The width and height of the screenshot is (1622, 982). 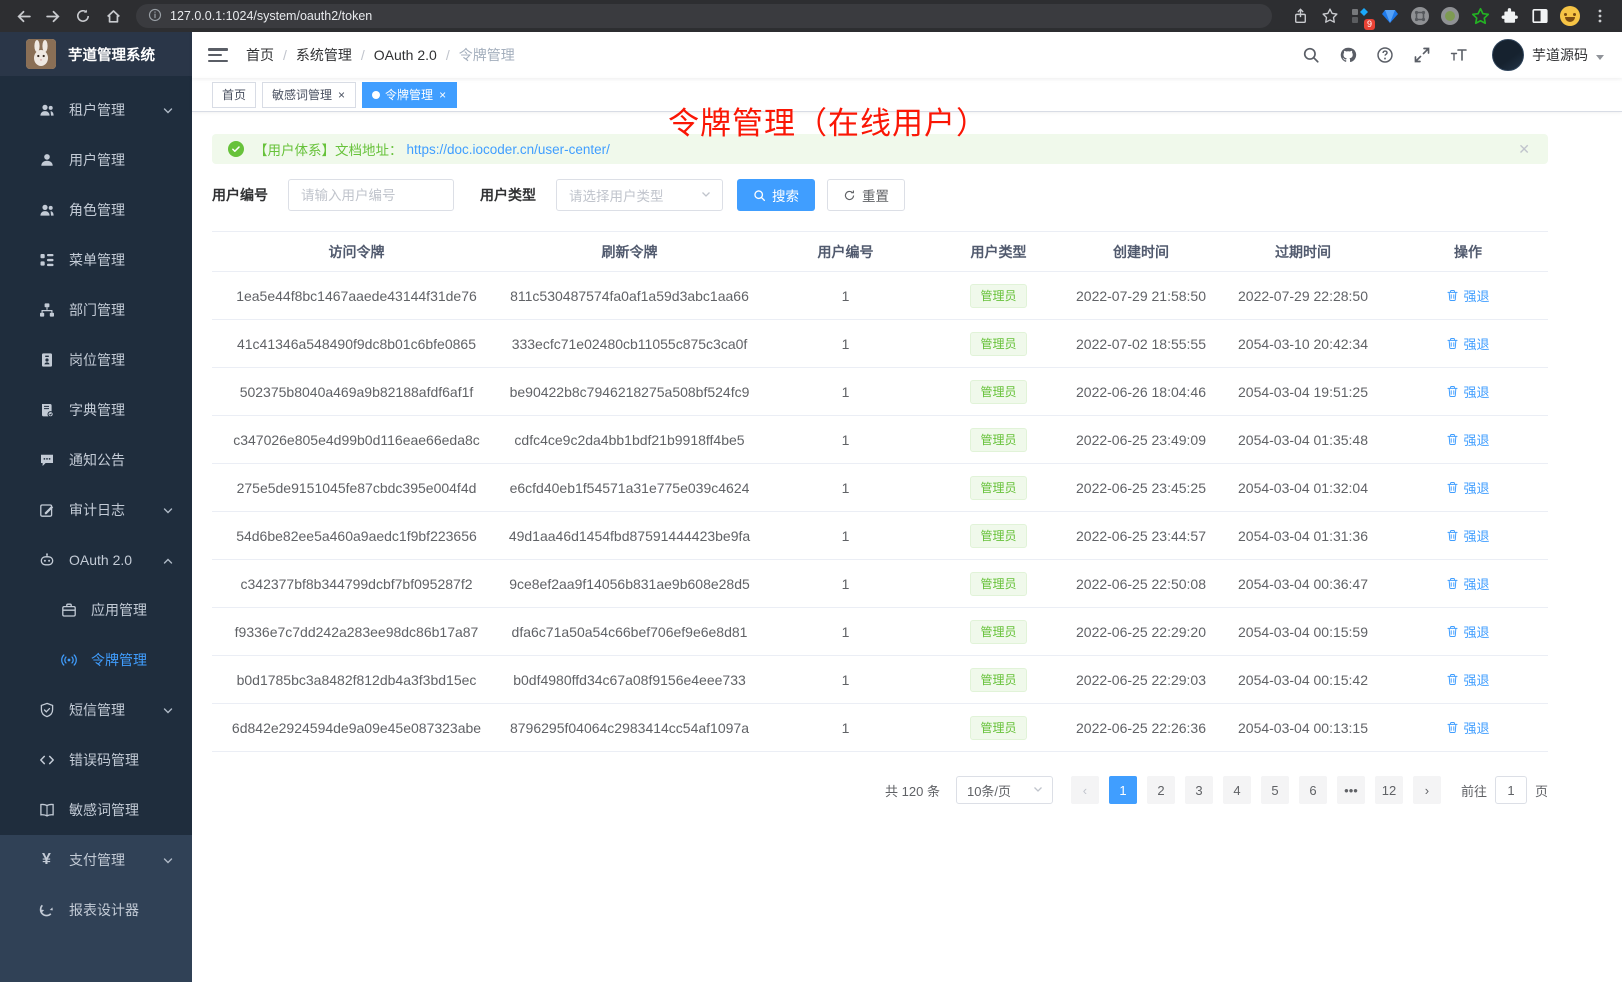 I want to click on sidebar-item: 应用管理, so click(x=96, y=610).